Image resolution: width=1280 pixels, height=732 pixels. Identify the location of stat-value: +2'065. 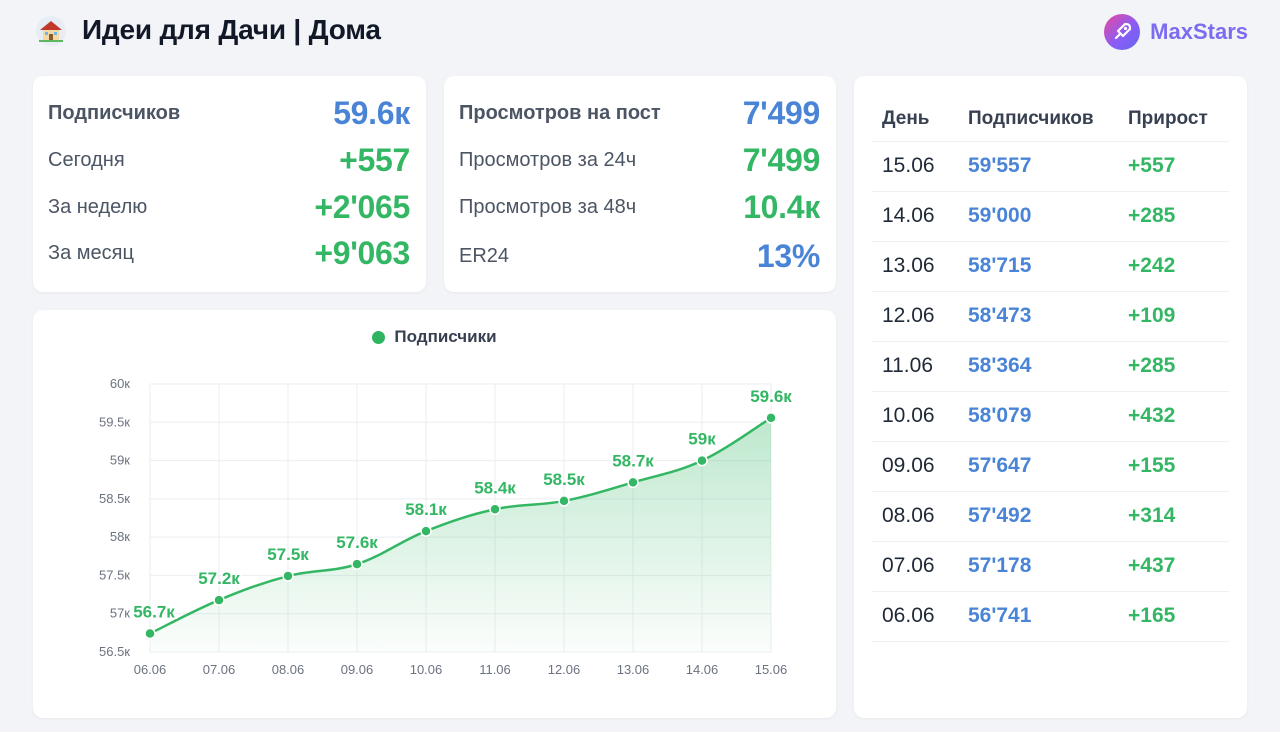
(362, 206).